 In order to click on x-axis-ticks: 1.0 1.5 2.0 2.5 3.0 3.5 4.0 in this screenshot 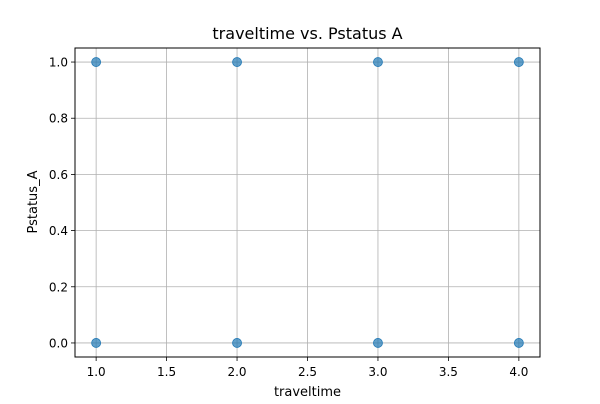, I will do `click(307, 368)`.